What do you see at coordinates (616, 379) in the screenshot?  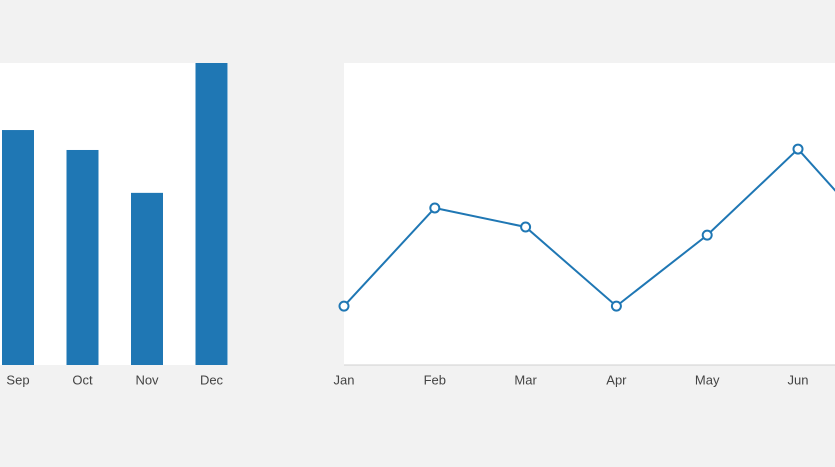 I see `x-tick-label: Apr` at bounding box center [616, 379].